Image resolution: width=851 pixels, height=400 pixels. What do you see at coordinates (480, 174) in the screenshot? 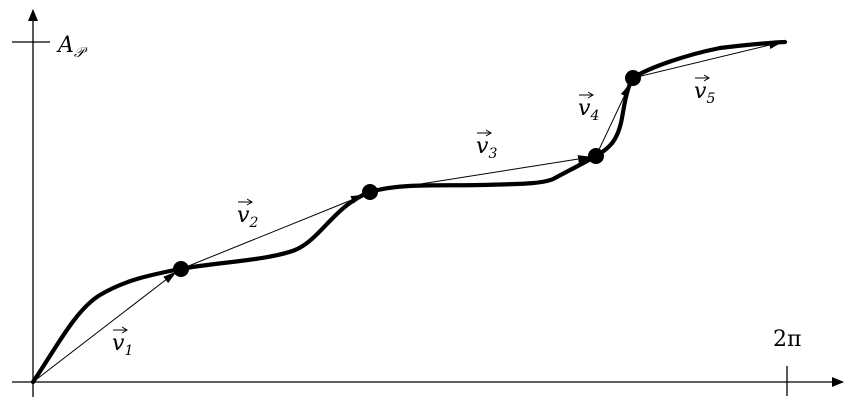
I see `vector-v3-arrow` at bounding box center [480, 174].